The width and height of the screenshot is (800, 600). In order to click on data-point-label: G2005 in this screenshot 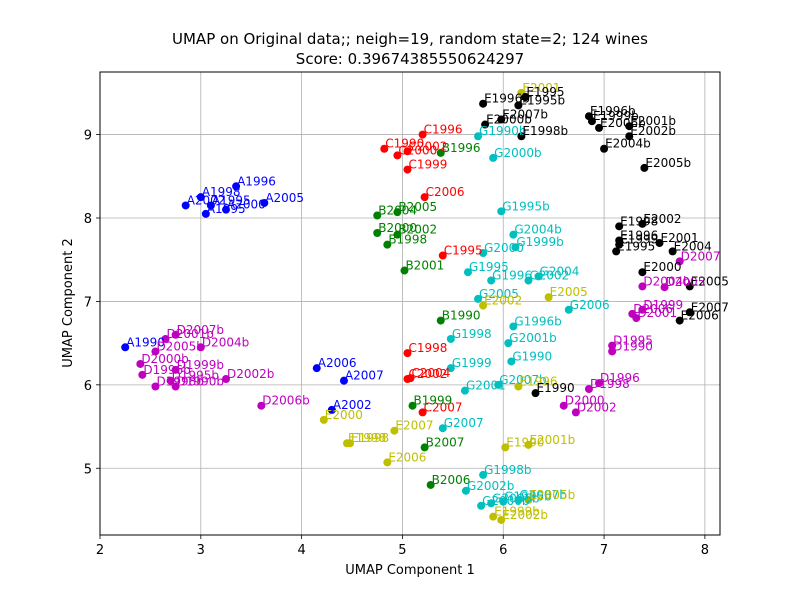, I will do `click(499, 294)`.